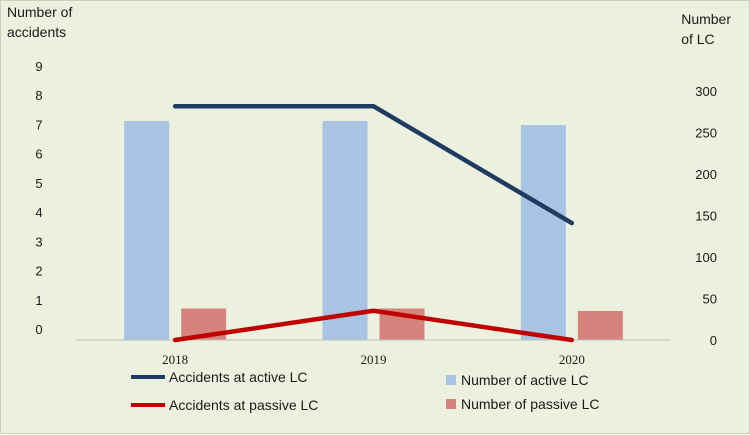  What do you see at coordinates (38, 95) in the screenshot?
I see `left-axis-tick-label: 8` at bounding box center [38, 95].